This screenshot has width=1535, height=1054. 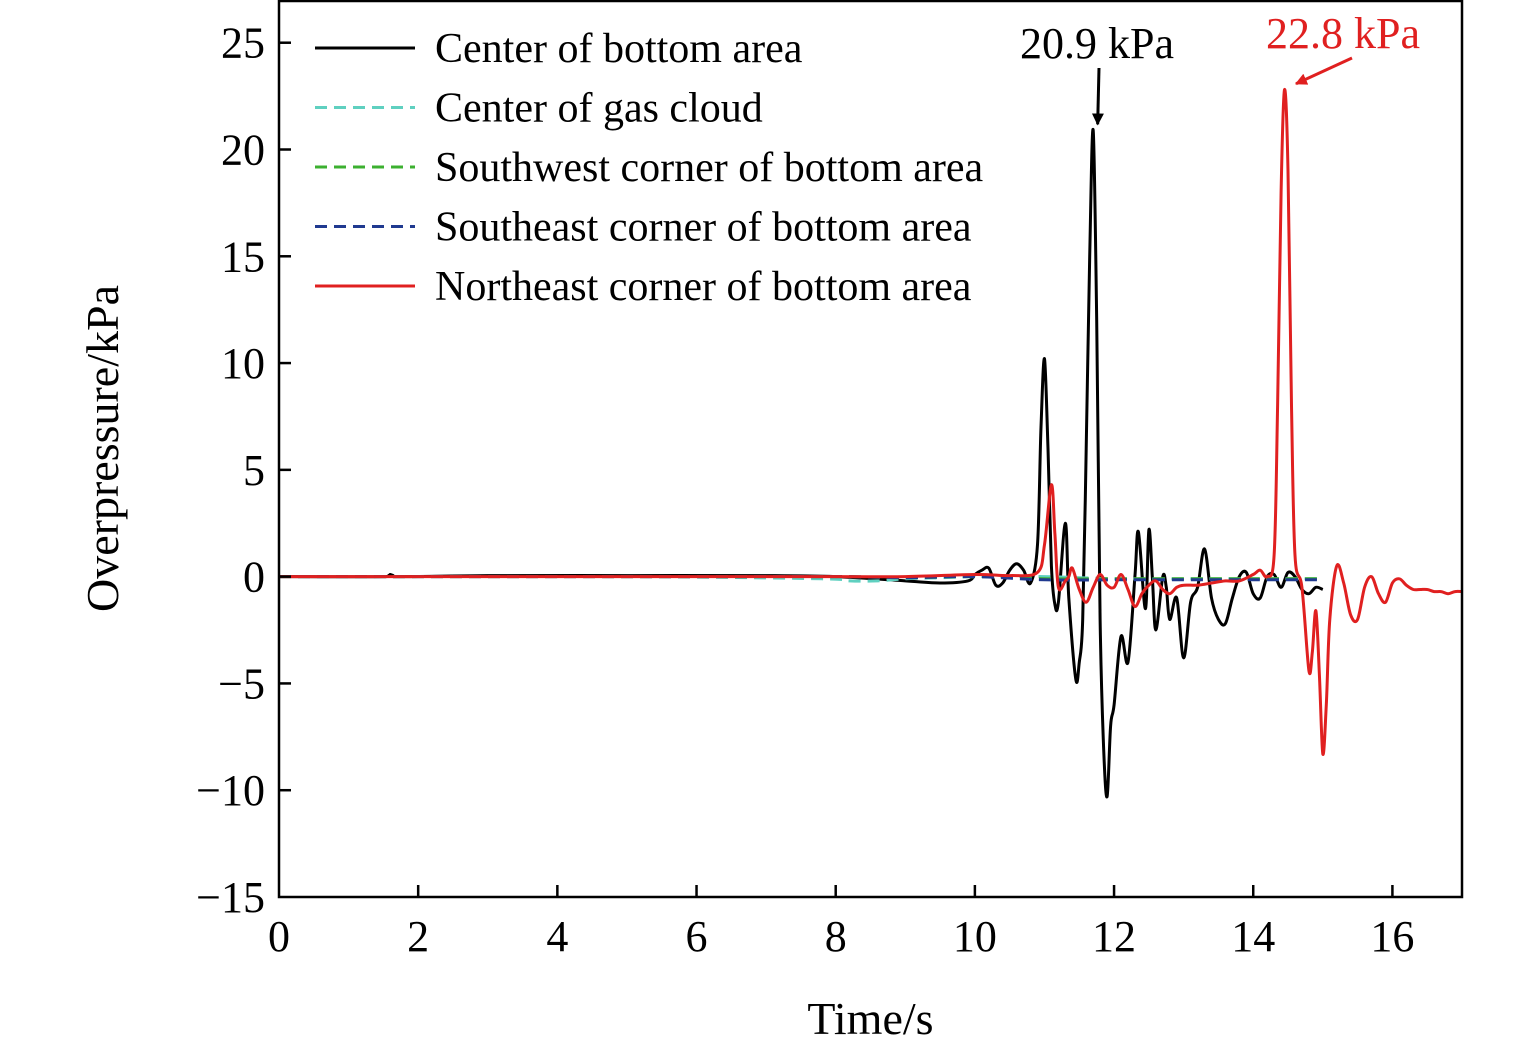 What do you see at coordinates (243, 43) in the screenshot?
I see `y-tick-label: 25` at bounding box center [243, 43].